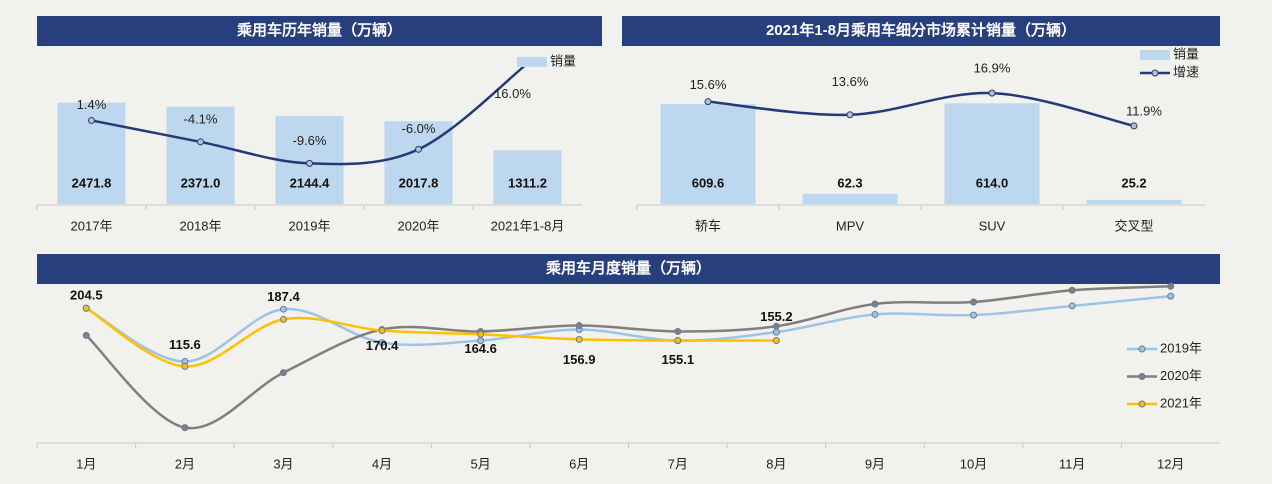  Describe the element at coordinates (973, 463) in the screenshot. I see `x-tick-label: 10月` at that location.